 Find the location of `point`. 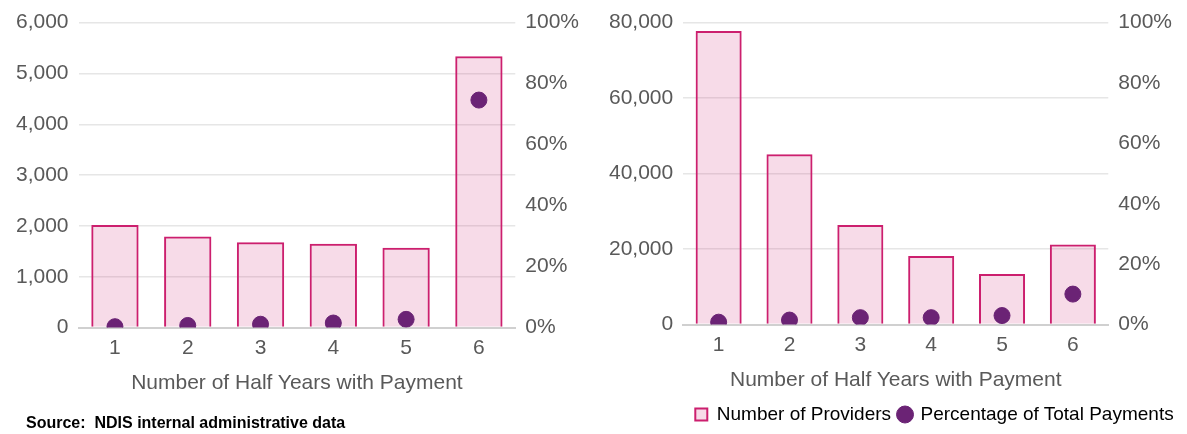

point is located at coordinates (479, 100).